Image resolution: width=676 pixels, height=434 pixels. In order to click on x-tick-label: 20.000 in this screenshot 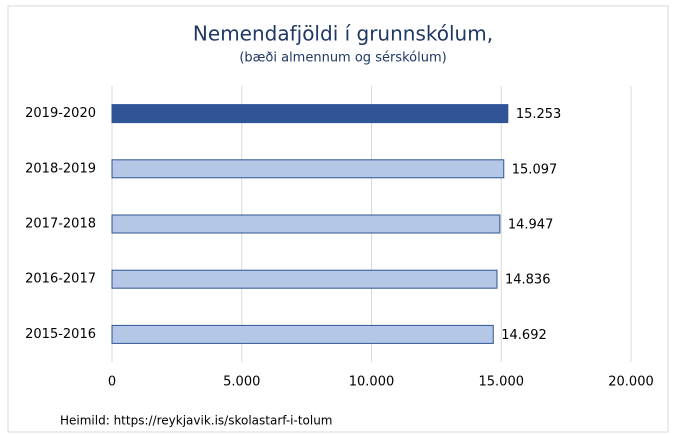, I will do `click(631, 382)`.